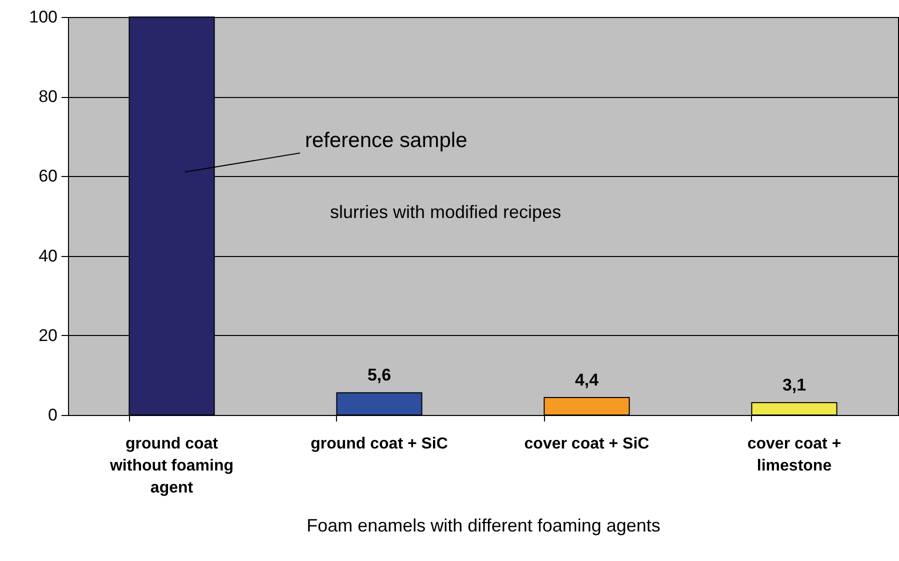 The height and width of the screenshot is (561, 899). What do you see at coordinates (446, 212) in the screenshot?
I see `annotation: slurries with modified recipes` at bounding box center [446, 212].